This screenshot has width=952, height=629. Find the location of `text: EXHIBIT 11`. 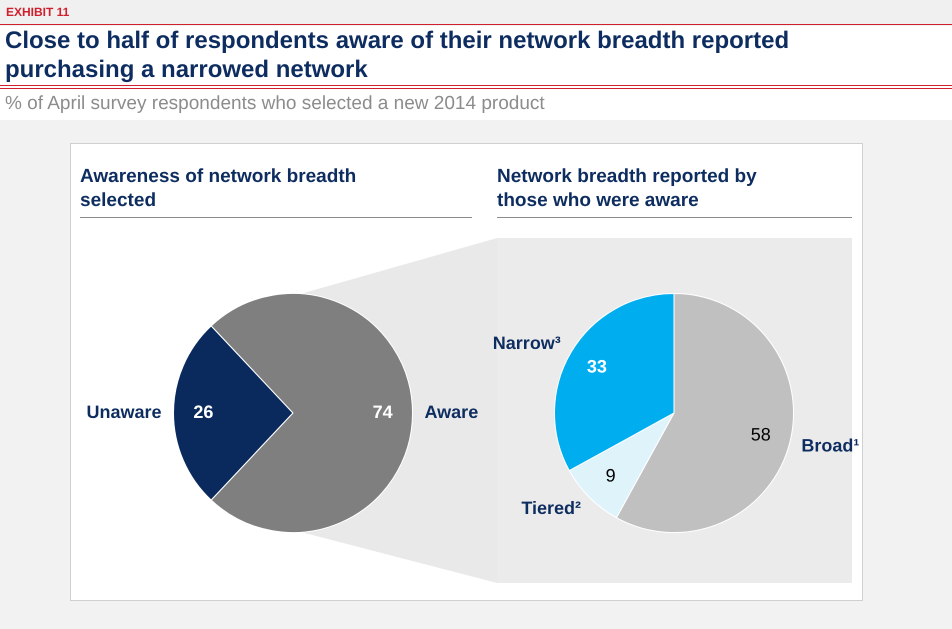

text: EXHIBIT 11 is located at coordinates (38, 12).